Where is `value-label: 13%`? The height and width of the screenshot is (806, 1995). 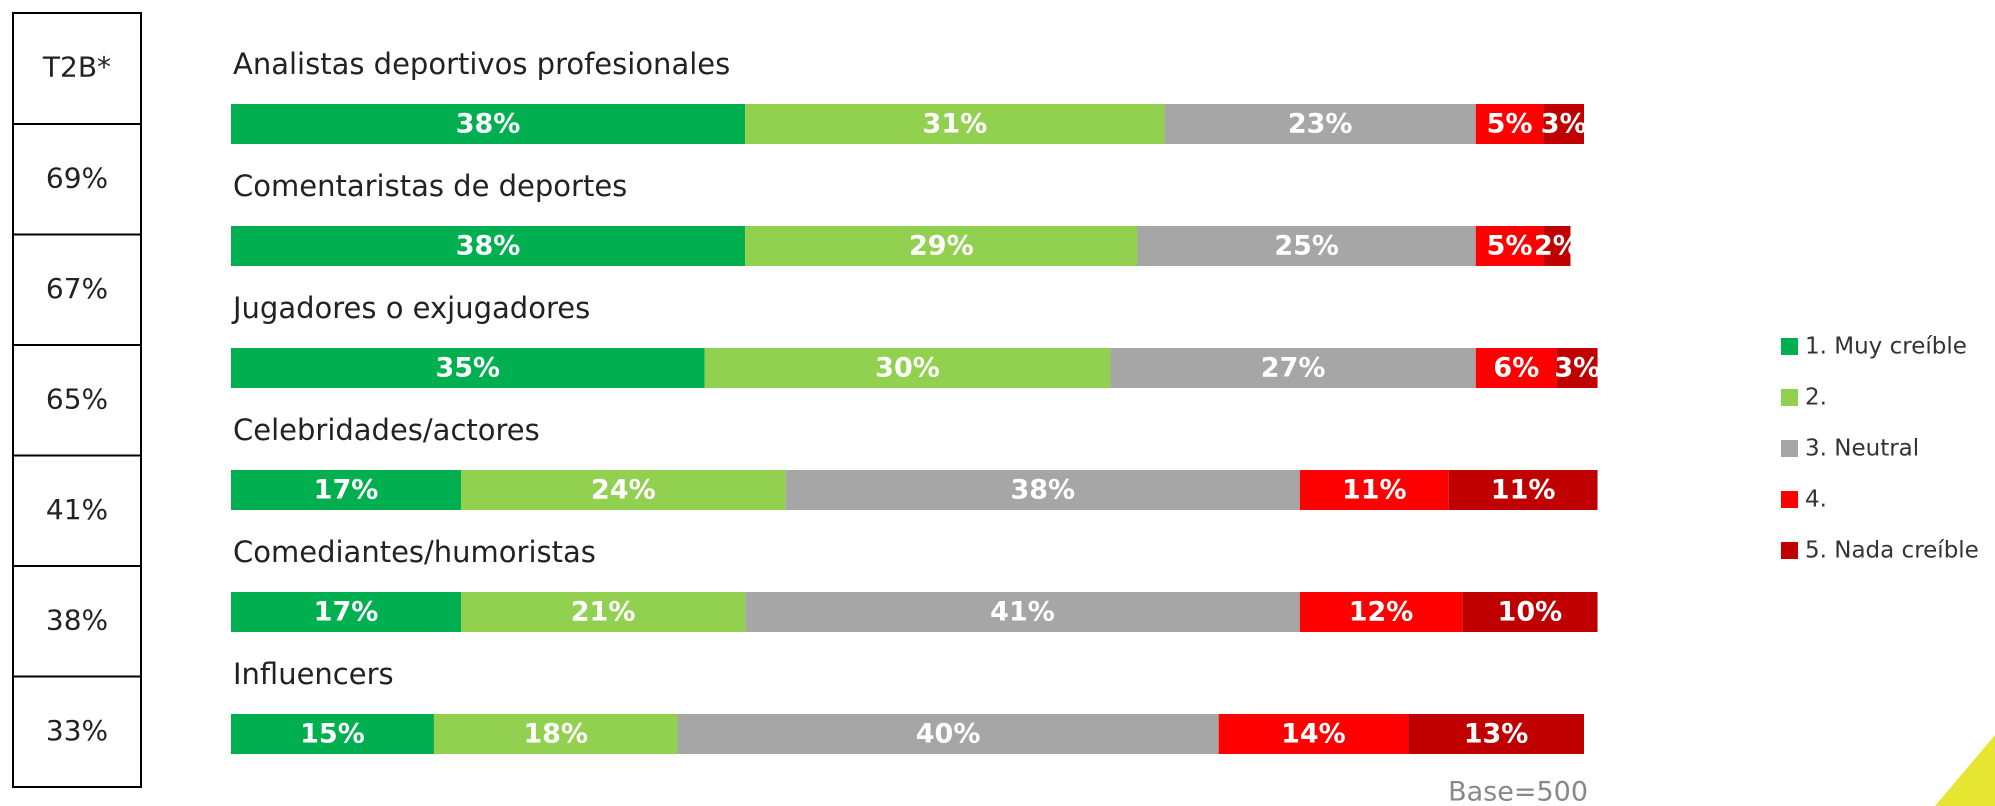
value-label: 13% is located at coordinates (1496, 734).